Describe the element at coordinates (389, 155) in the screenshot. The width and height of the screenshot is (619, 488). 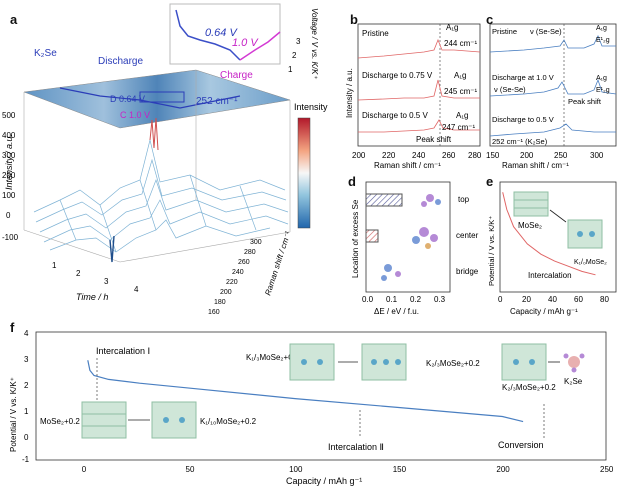
I see `b-xtick-220: 220` at that location.